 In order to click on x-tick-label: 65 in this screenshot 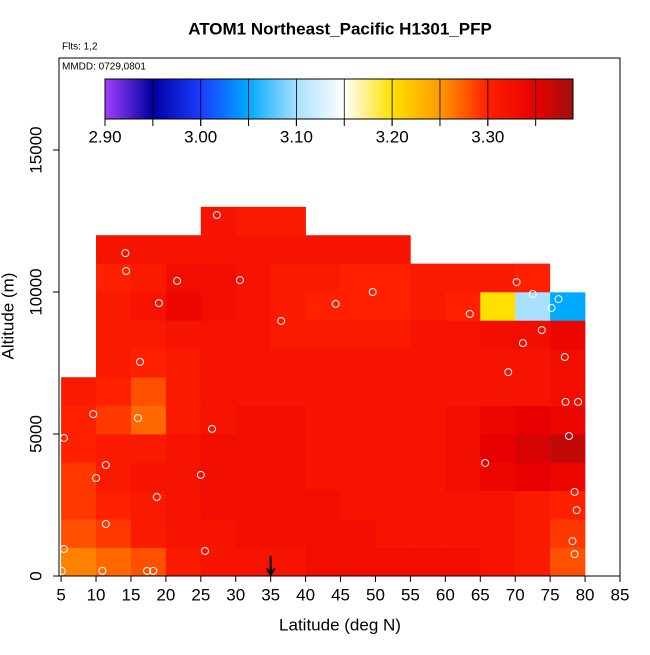, I will do `click(480, 594)`.